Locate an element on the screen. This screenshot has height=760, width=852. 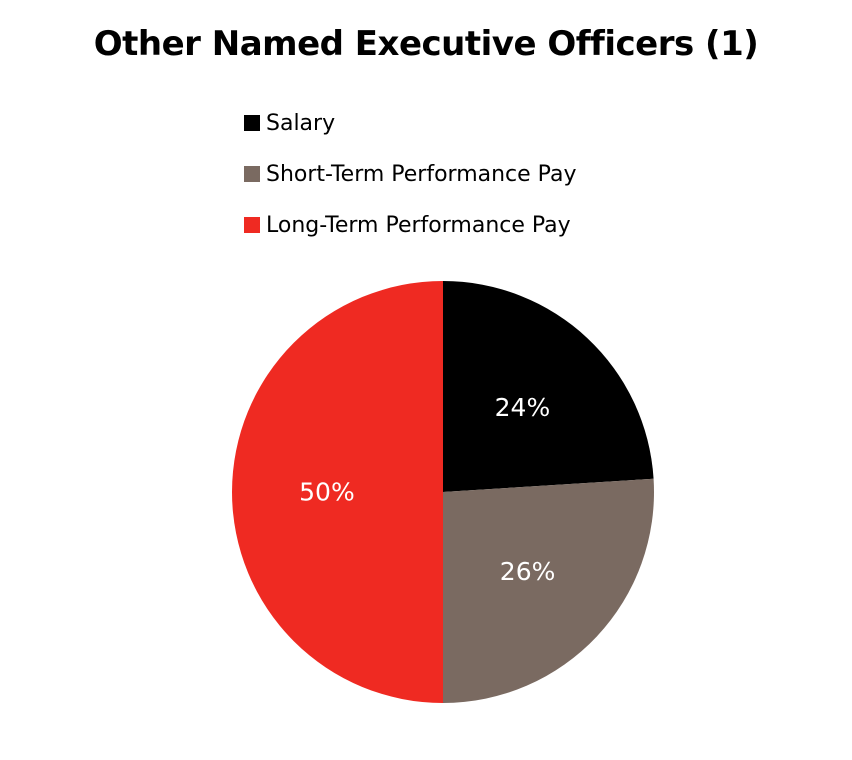
slice-label-long-term: 50% is located at coordinates (327, 492).